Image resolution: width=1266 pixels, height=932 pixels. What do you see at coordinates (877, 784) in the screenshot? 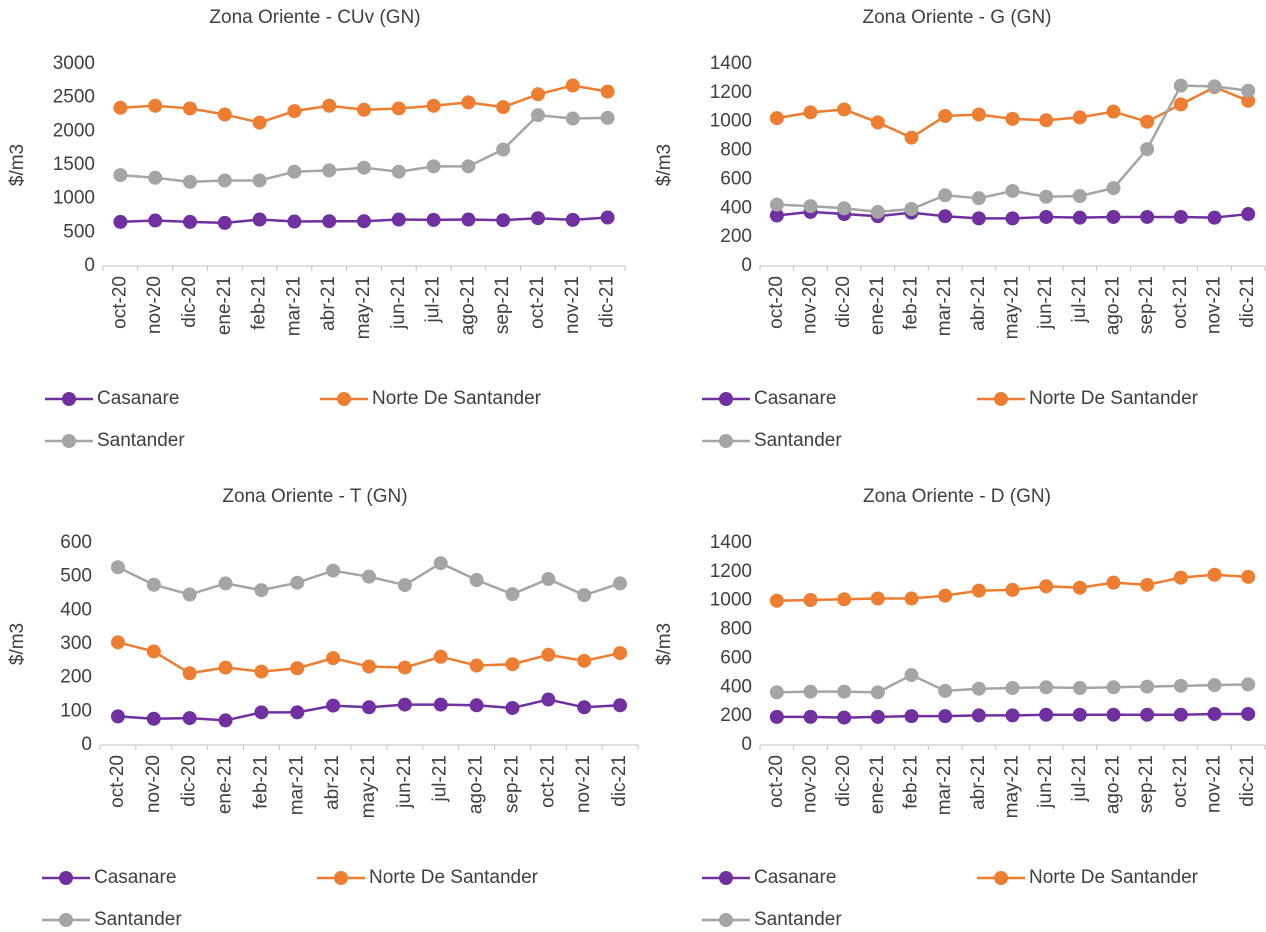
I see `x-tick-label: ene-21` at bounding box center [877, 784].